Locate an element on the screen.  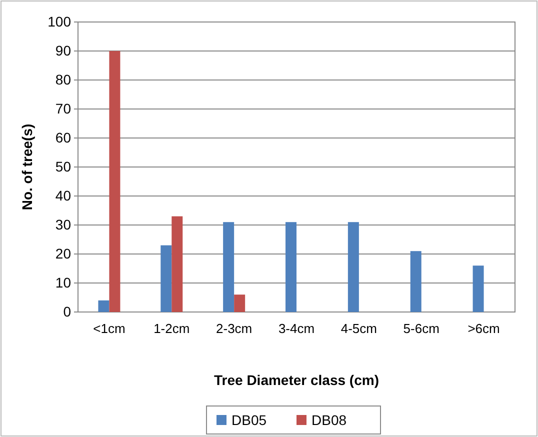
y-tick-label: 90 is located at coordinates (63, 50).